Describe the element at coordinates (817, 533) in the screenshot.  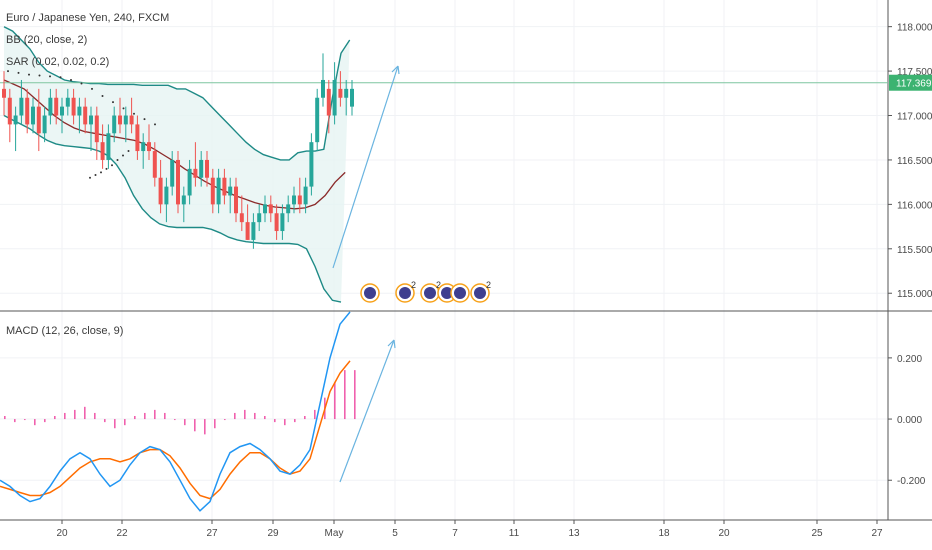
I see `time-tick-label: 25` at that location.